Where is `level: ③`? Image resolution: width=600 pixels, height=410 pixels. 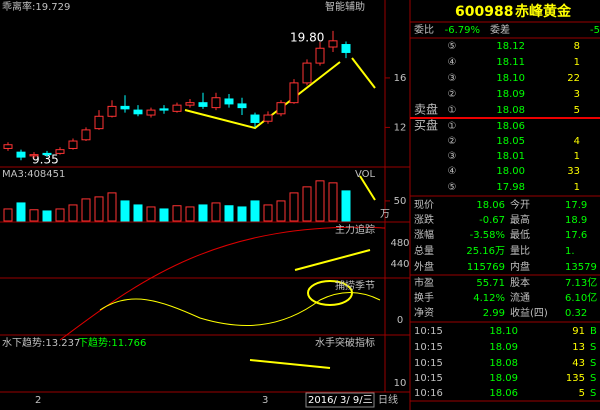
level: ③ is located at coordinates (452, 156).